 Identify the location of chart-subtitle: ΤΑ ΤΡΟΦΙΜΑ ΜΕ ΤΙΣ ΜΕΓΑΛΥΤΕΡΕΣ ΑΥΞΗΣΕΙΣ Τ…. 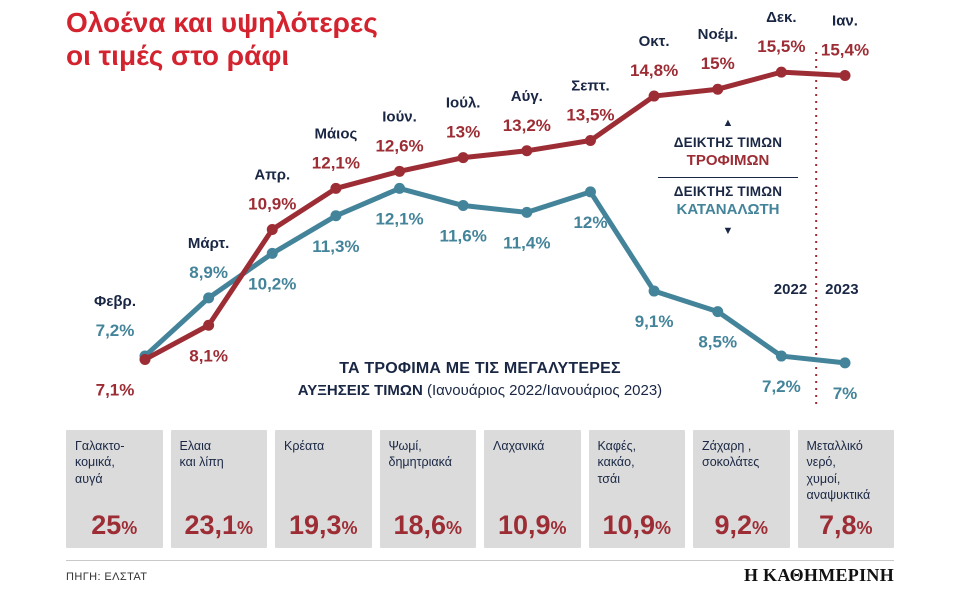
(480, 379).